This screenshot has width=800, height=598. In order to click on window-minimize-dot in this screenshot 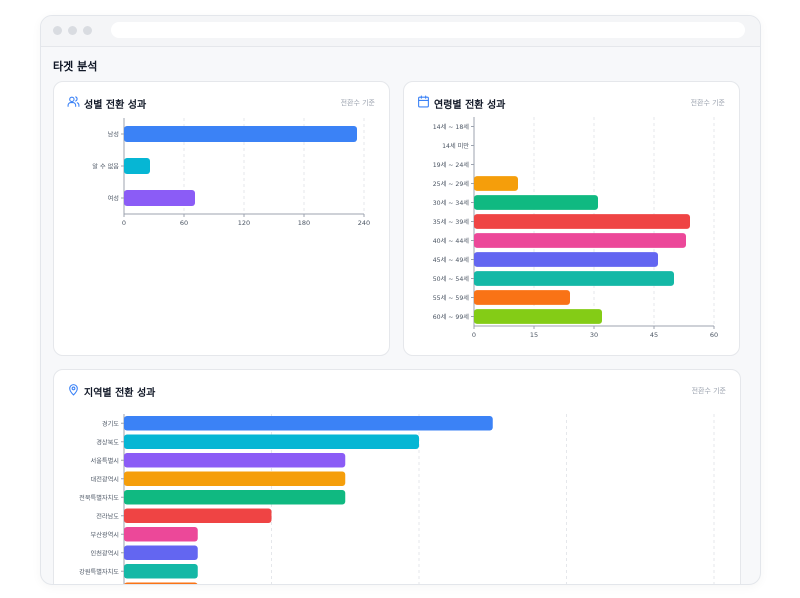, I will do `click(72, 30)`.